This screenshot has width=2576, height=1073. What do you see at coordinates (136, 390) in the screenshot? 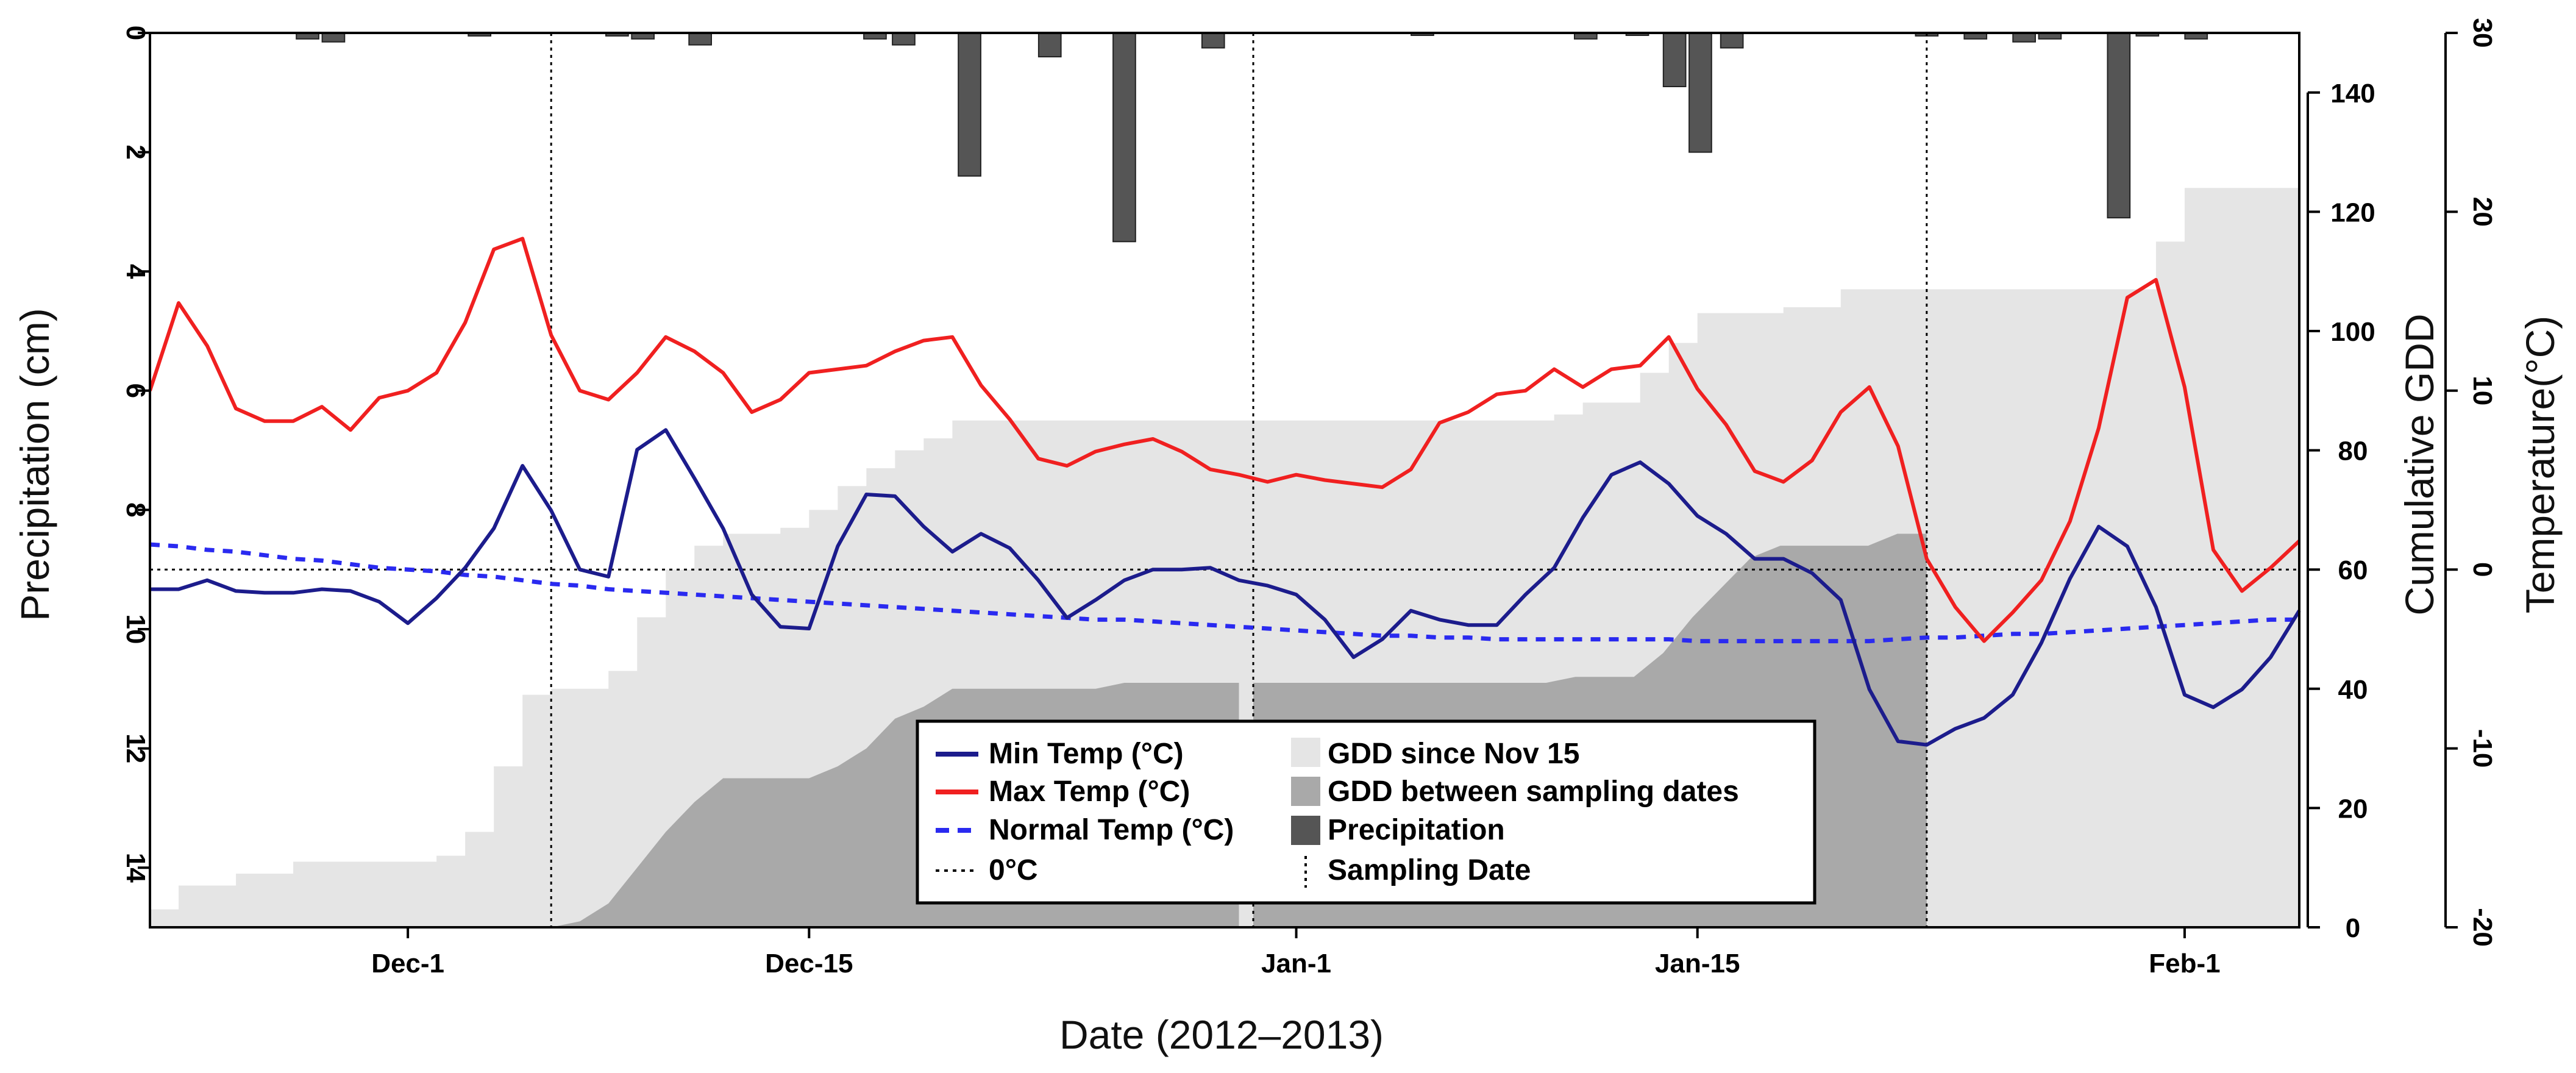
I see `precip-tick-label-4: 6` at bounding box center [136, 390].